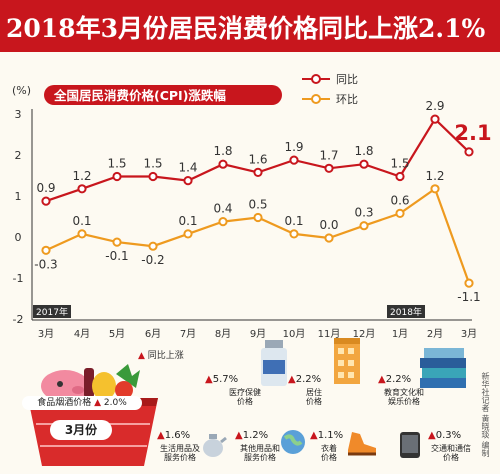 The width and height of the screenshot is (500, 474). Describe the element at coordinates (364, 334) in the screenshot. I see `x-tick-label: 12月` at that location.